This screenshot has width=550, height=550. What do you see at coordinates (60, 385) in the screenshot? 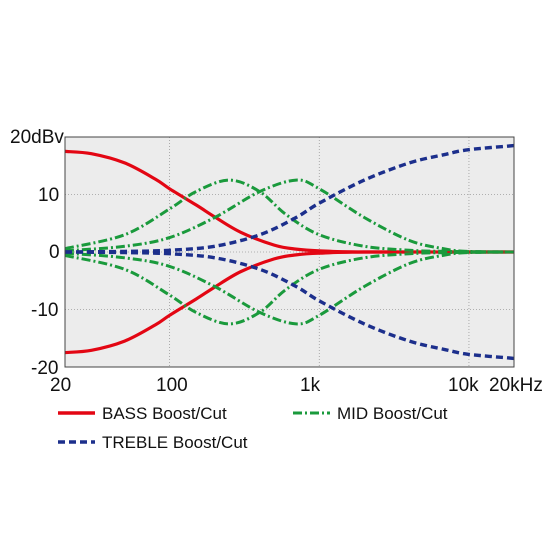
I see `x-tick-label: 20` at bounding box center [60, 385].